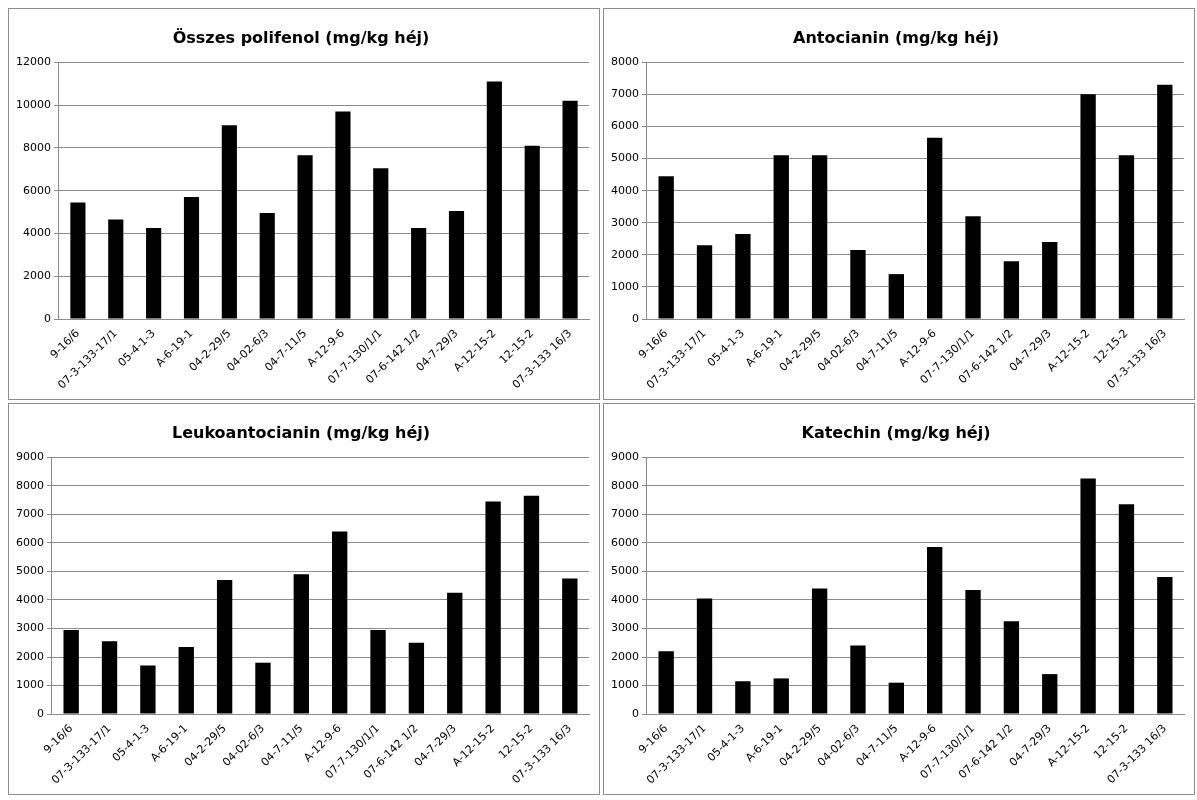  What do you see at coordinates (896, 432) in the screenshot?
I see `chart-title: Katechin (mg/kg héj)` at bounding box center [896, 432].